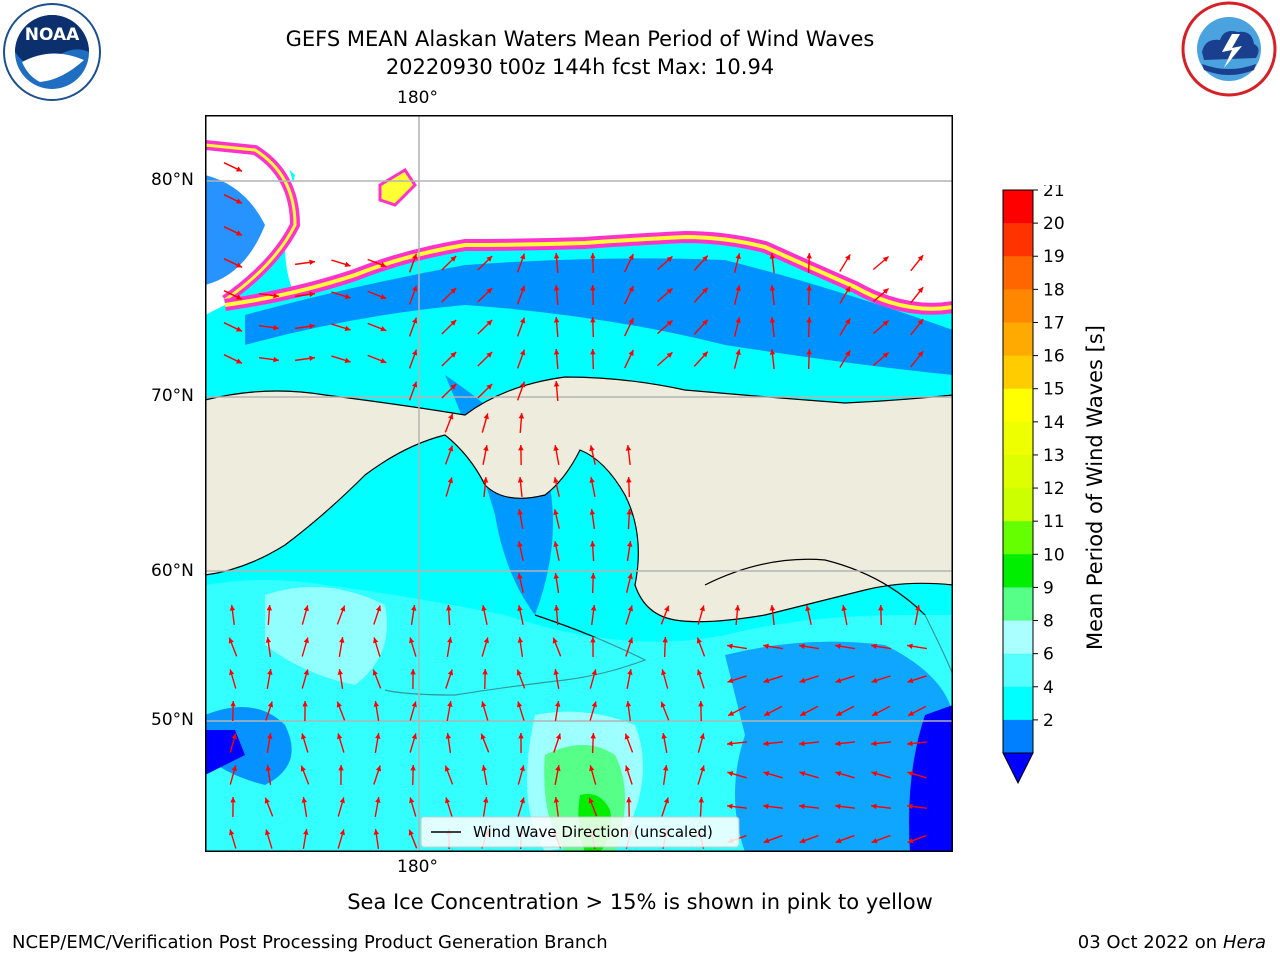 The image size is (1280, 960). I want to click on band-east-pacific, so click(839, 746).